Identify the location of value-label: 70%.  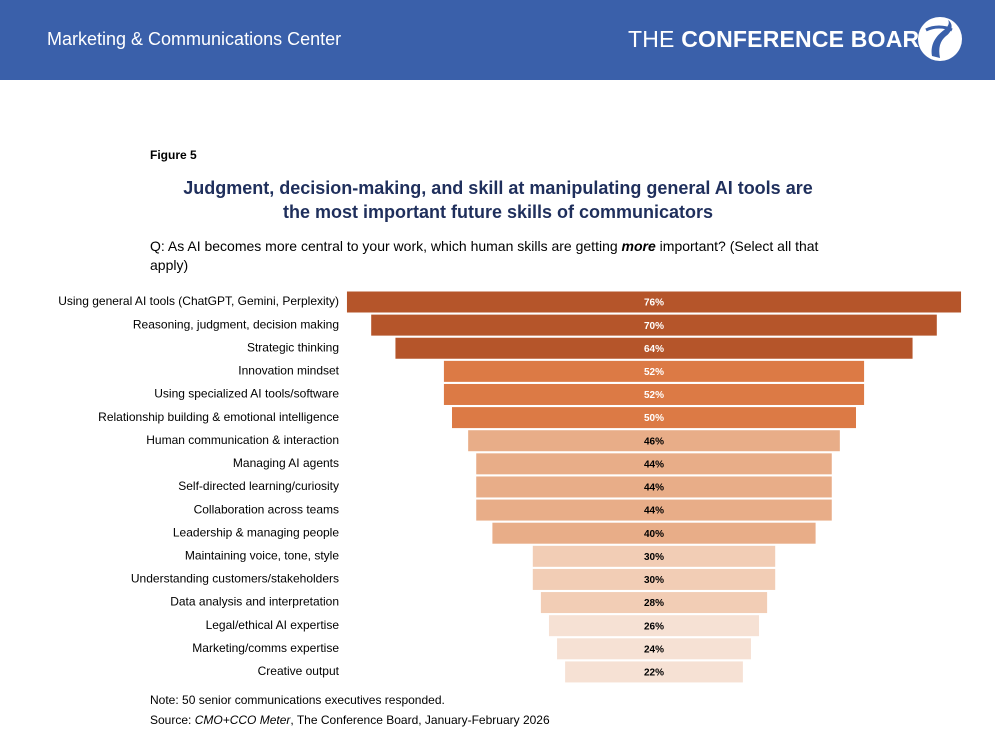
(654, 326).